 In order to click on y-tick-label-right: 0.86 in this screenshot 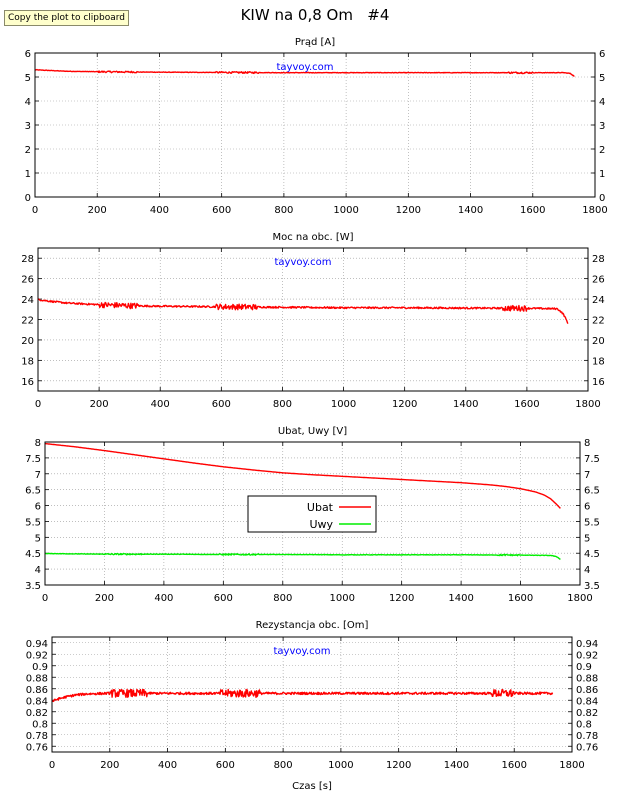, I will do `click(587, 690)`.